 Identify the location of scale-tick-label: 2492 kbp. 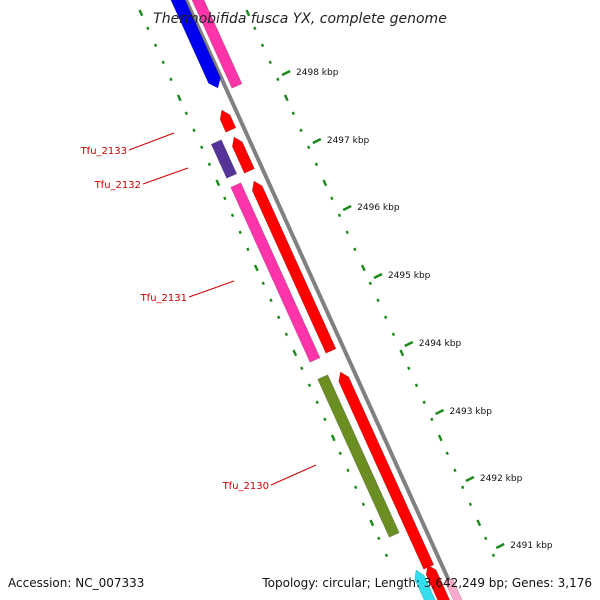
(501, 479).